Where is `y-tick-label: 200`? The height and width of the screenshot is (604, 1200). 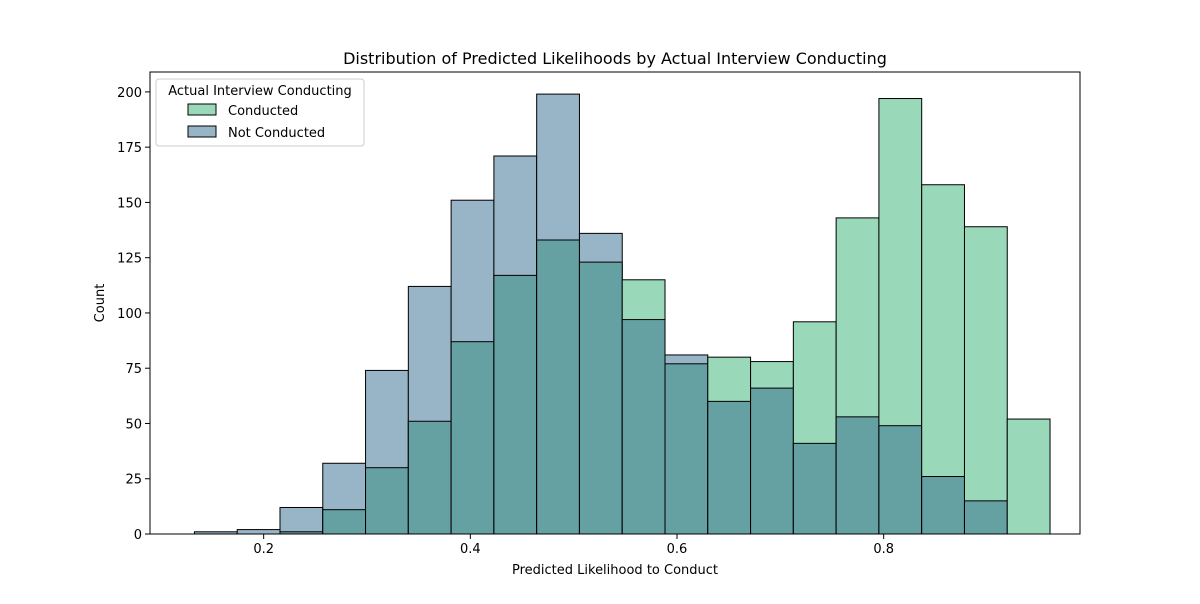 y-tick-label: 200 is located at coordinates (129, 93).